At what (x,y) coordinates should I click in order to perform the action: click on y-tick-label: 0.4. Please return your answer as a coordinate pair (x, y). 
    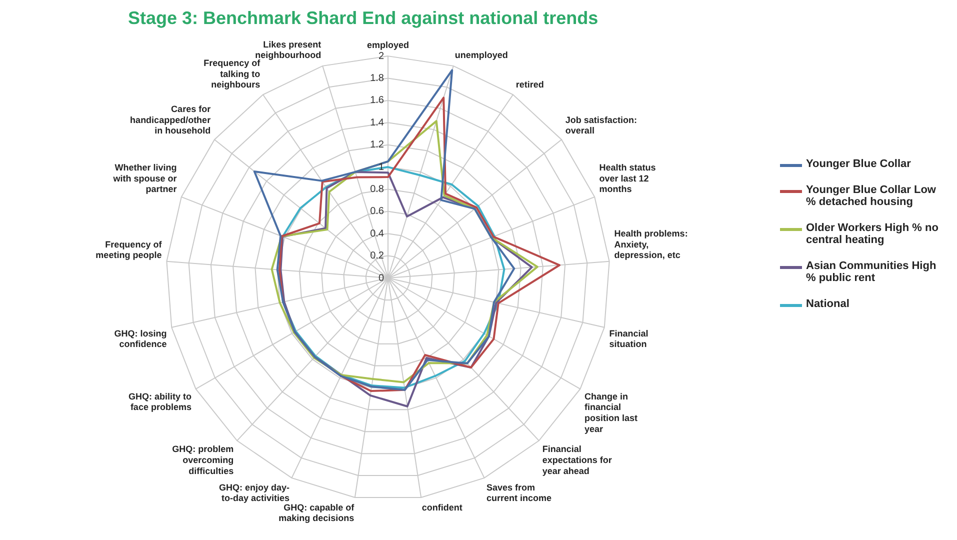
    Looking at the image, I should click on (377, 234).